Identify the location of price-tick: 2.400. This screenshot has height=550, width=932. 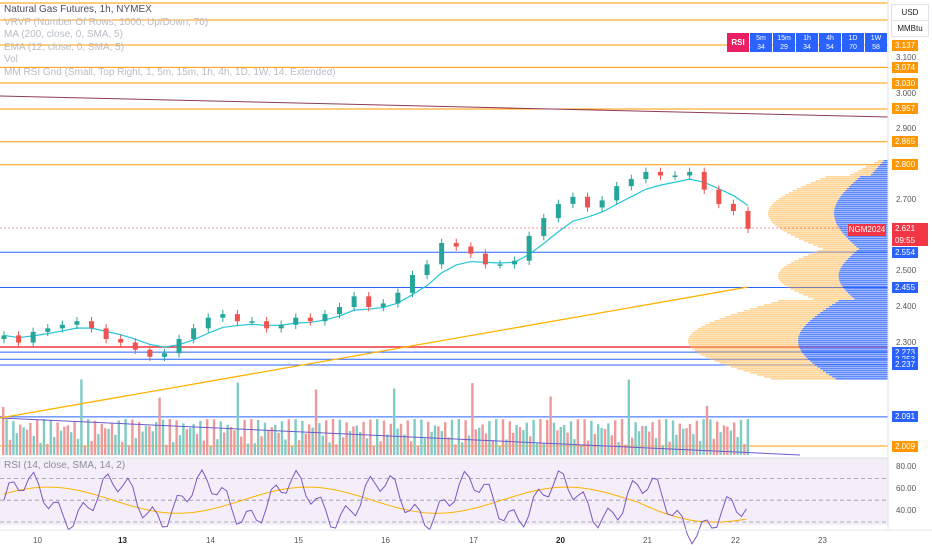
(906, 306).